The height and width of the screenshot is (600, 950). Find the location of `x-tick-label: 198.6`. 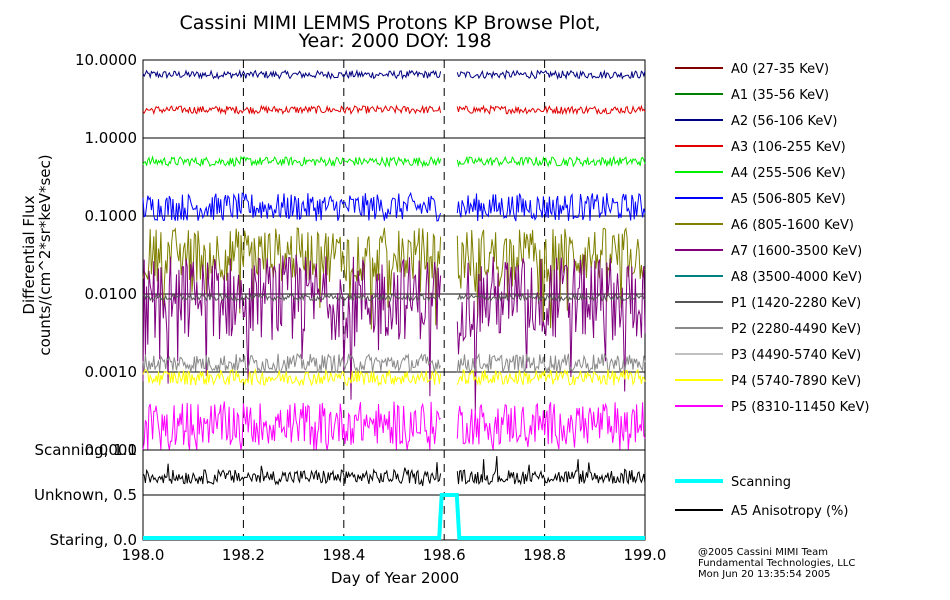

x-tick-label: 198.6 is located at coordinates (444, 555).